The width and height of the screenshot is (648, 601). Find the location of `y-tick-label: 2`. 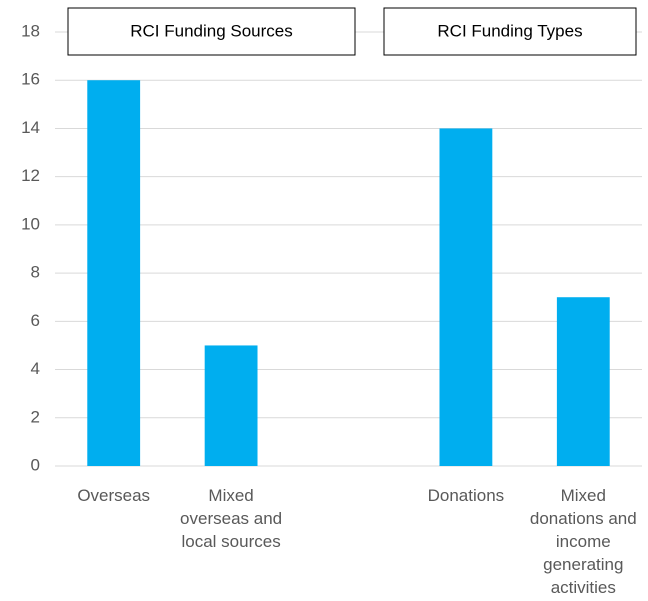

y-tick-label: 2 is located at coordinates (35, 416).